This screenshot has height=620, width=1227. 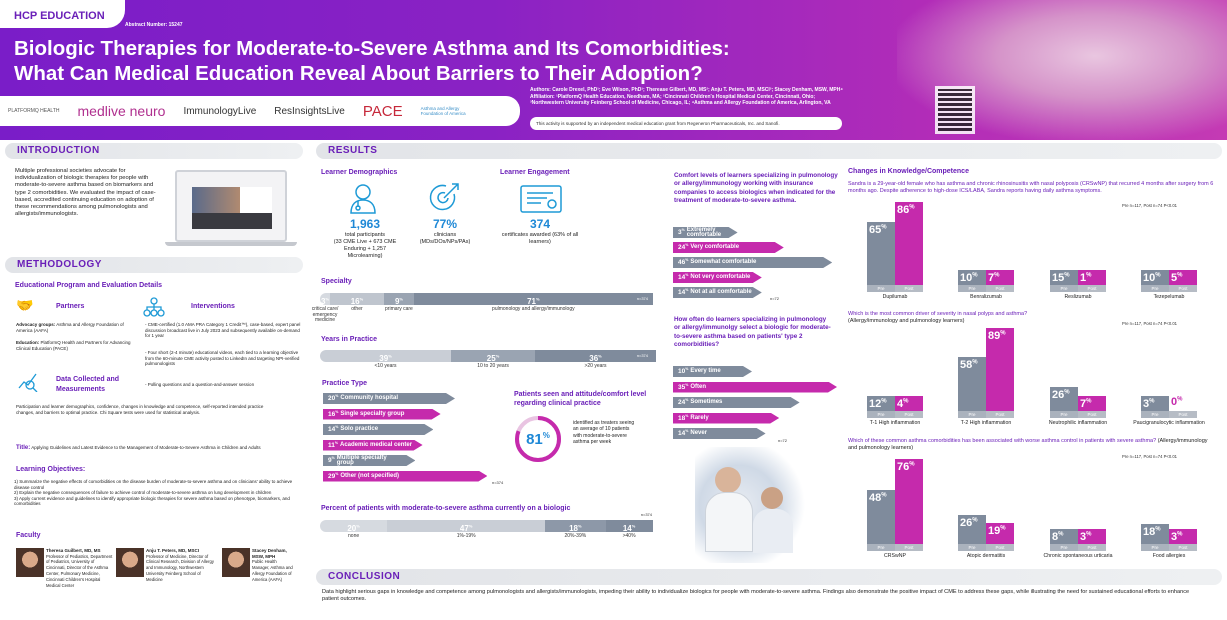 I want to click on biologic-segment-value: 18%, so click(x=575, y=528).